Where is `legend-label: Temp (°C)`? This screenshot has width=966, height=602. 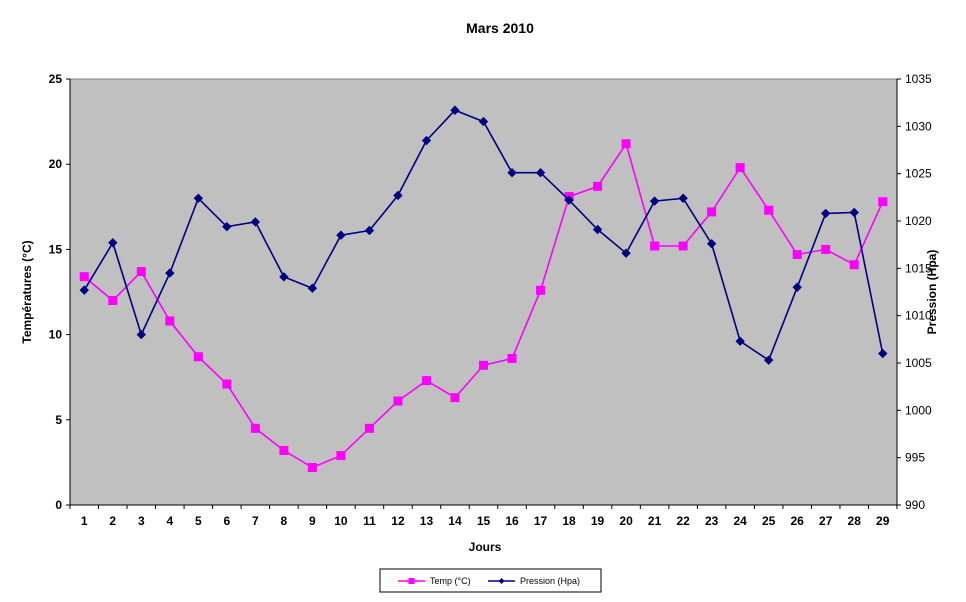 legend-label: Temp (°C) is located at coordinates (450, 581).